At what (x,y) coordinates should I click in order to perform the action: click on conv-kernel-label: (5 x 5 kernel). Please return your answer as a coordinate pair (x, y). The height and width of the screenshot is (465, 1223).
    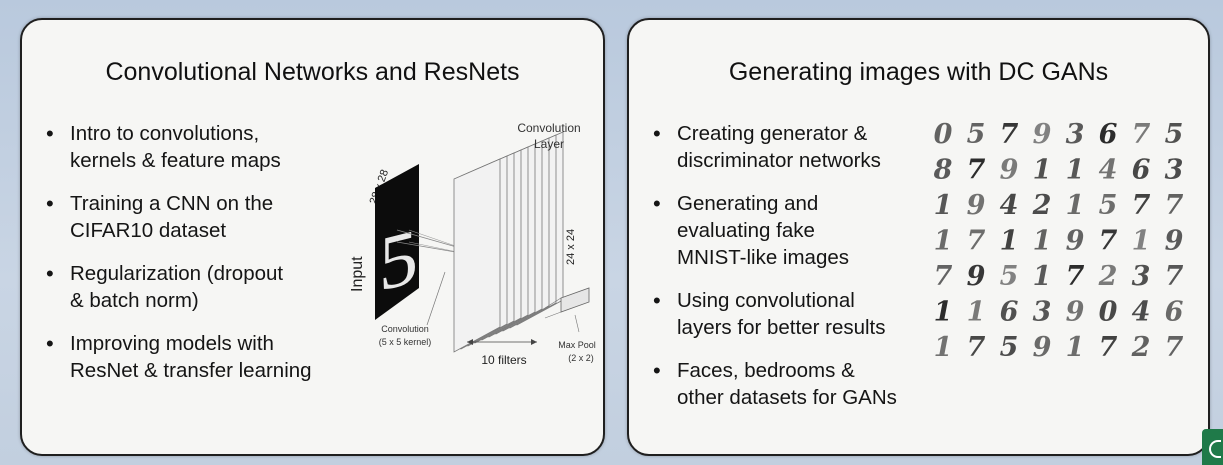
    Looking at the image, I should click on (405, 342).